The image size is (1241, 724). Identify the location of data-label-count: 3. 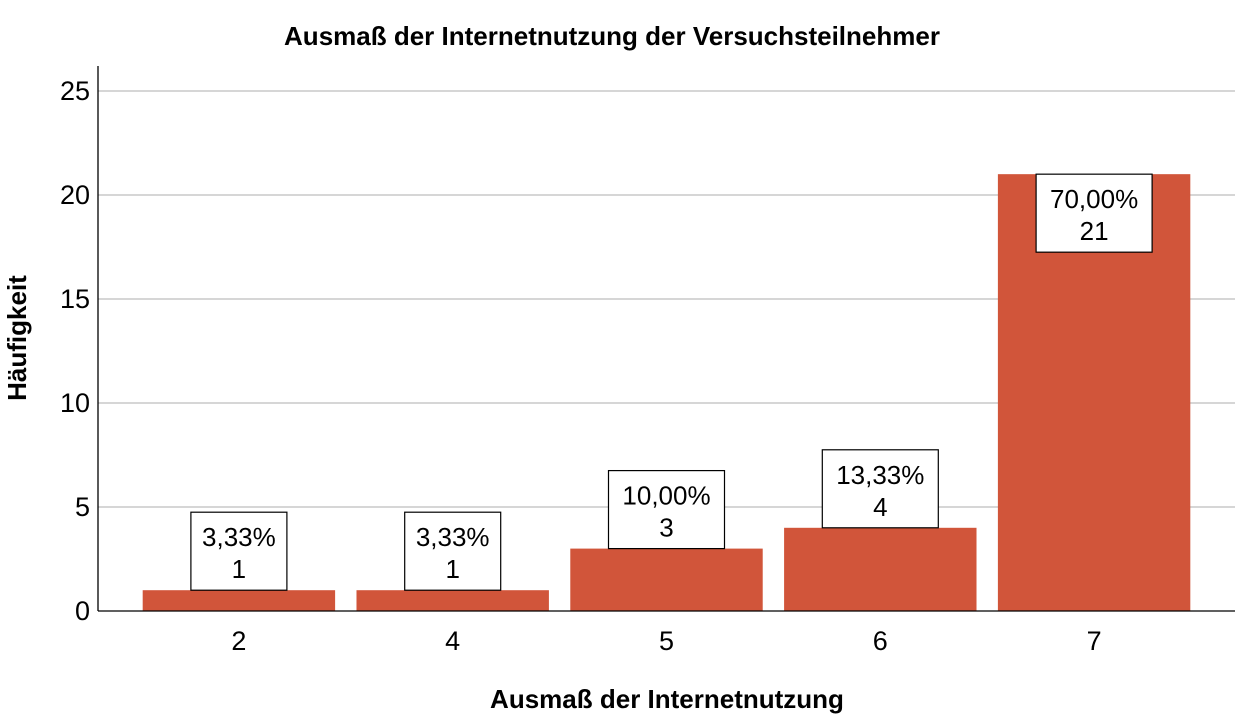
(666, 528).